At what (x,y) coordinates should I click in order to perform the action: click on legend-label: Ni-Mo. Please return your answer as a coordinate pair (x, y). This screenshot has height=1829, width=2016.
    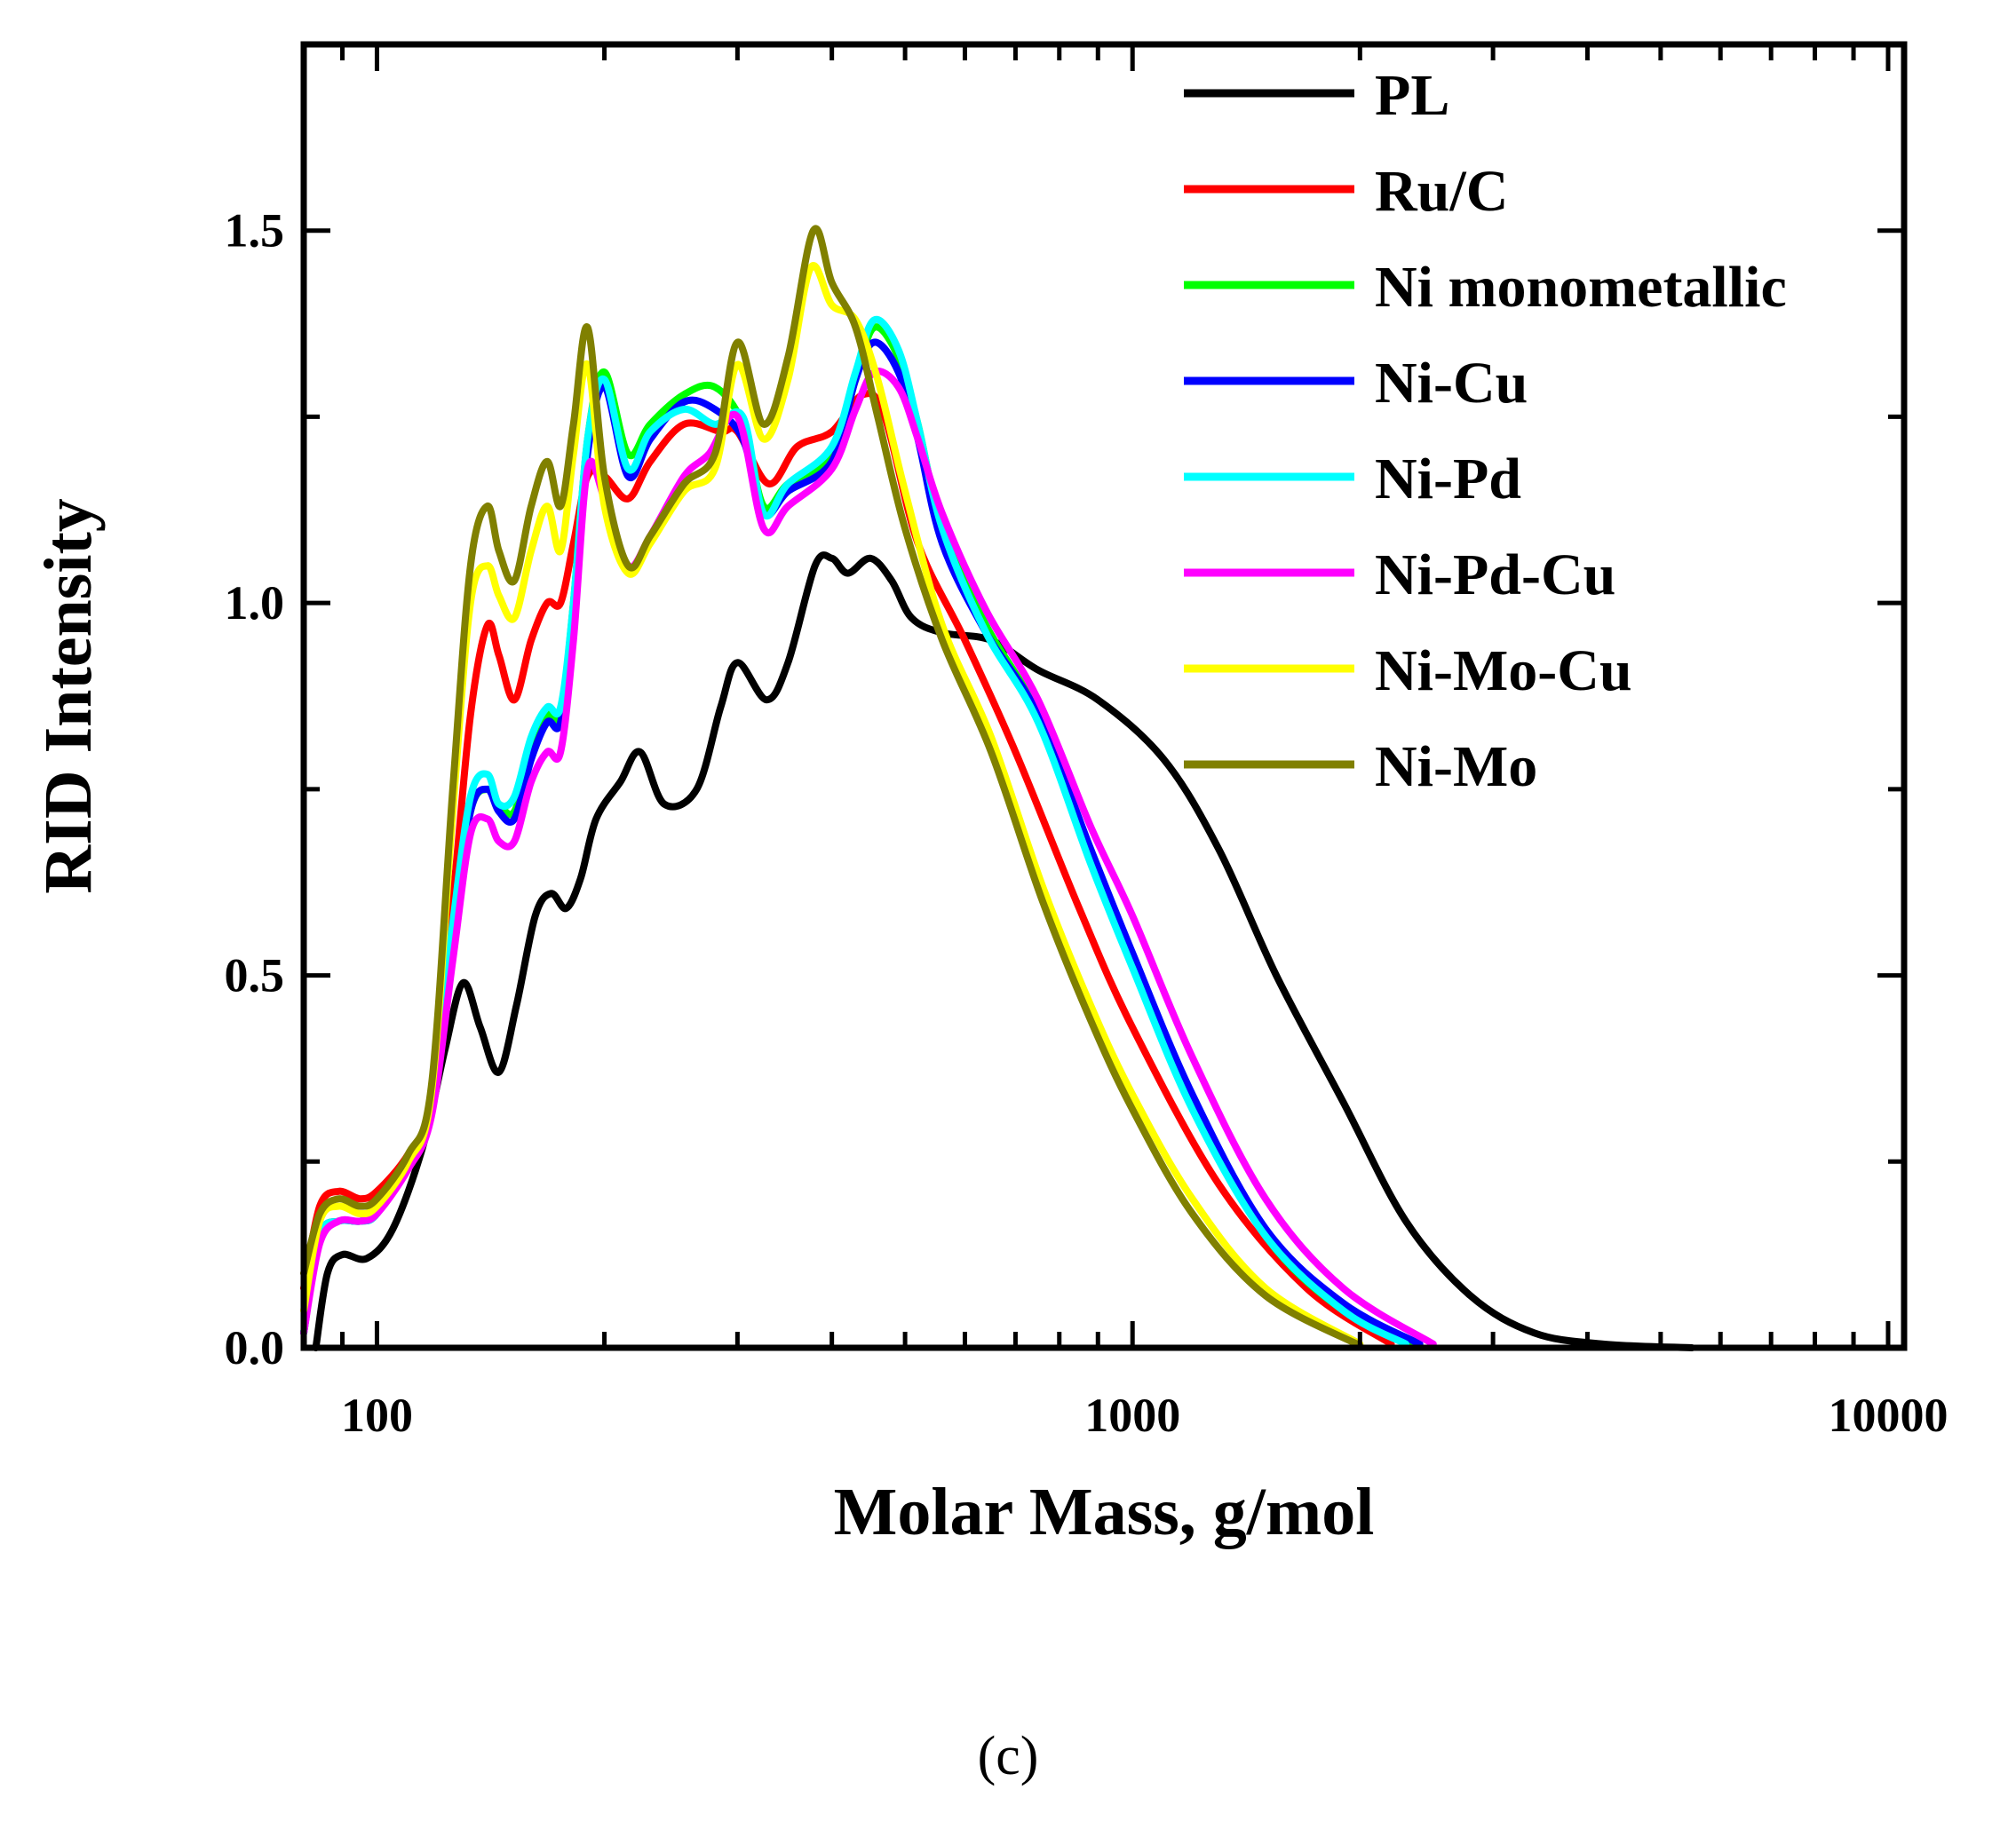
    Looking at the image, I should click on (1456, 766).